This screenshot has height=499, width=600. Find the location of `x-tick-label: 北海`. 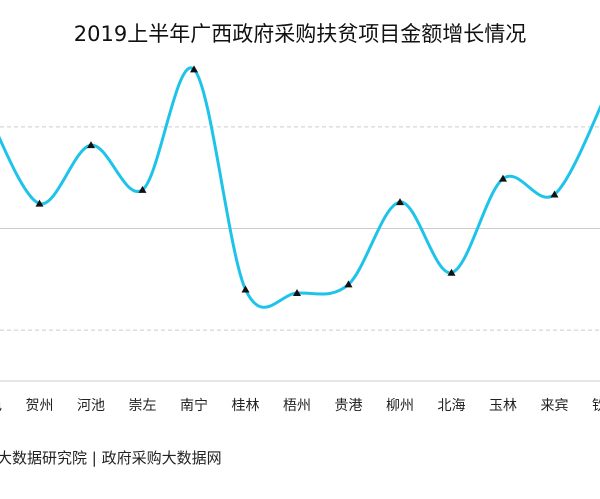

x-tick-label: 北海 is located at coordinates (452, 406).